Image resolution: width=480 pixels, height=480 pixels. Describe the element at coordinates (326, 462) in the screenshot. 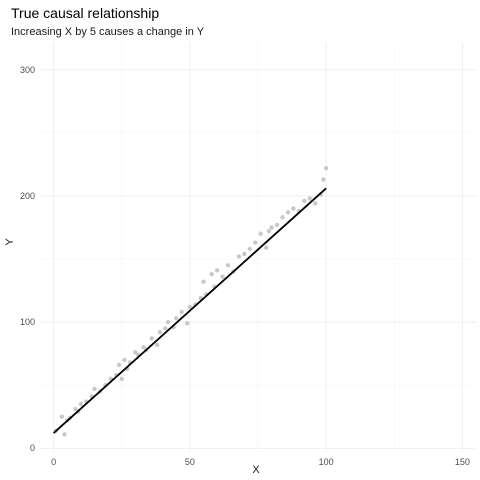

I see `x-tick-label: 100` at that location.